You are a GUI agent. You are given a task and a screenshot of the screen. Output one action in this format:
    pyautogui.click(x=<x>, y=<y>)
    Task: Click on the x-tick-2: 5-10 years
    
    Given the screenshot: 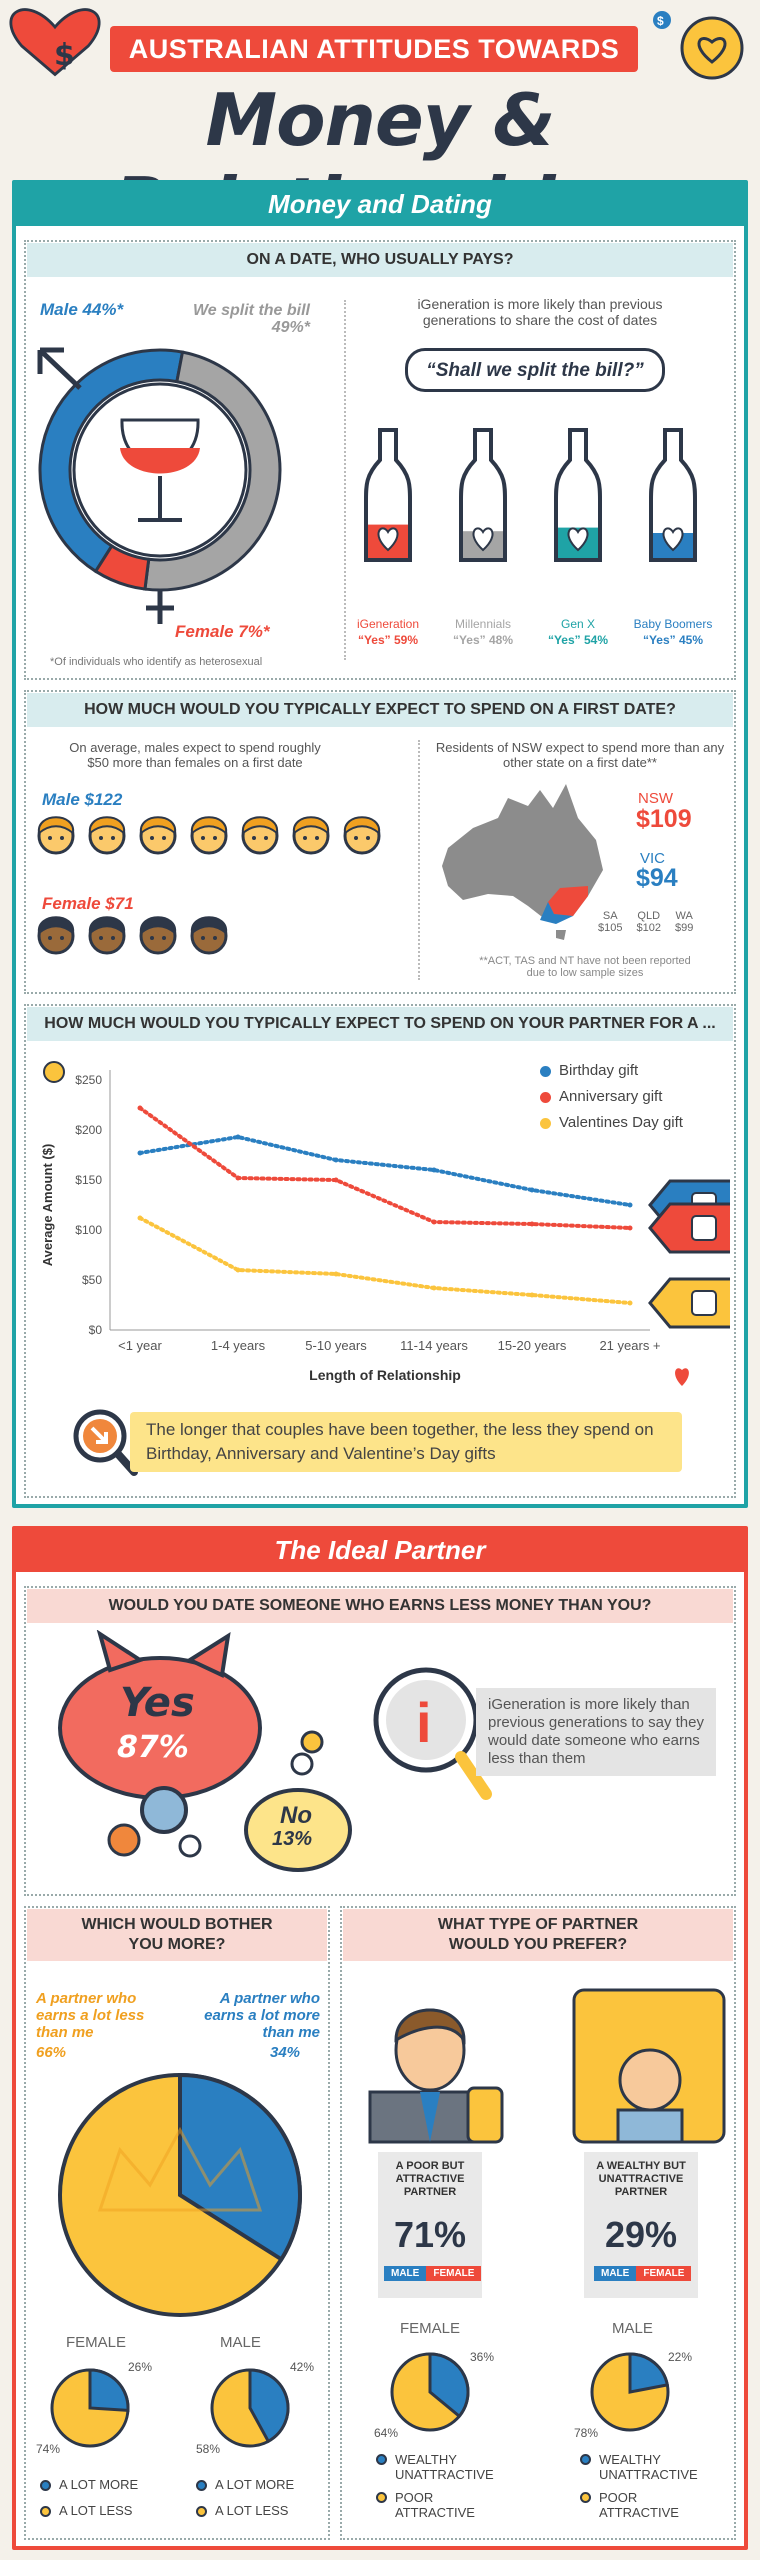 What is the action you would take?
    pyautogui.click(x=336, y=1345)
    